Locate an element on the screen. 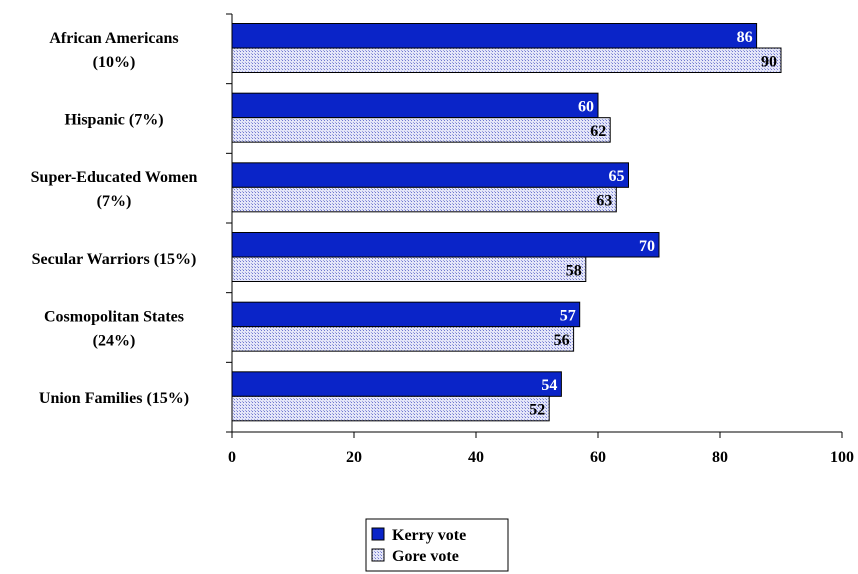 This screenshot has height=574, width=858. legend-label-kerry: Kerry vote is located at coordinates (429, 535).